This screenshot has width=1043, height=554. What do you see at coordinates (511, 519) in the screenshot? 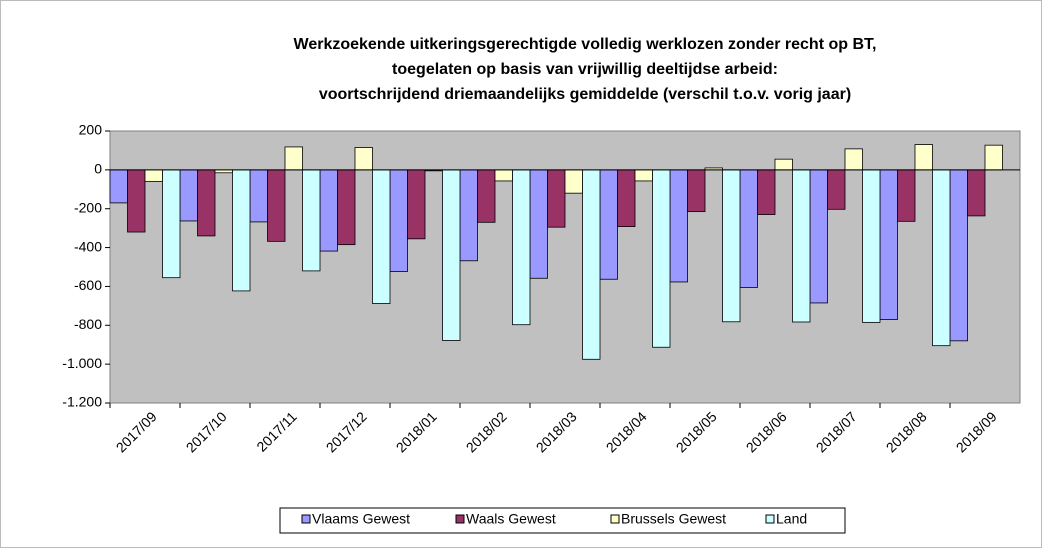
I see `legend-label: Waals Gewest` at bounding box center [511, 519].